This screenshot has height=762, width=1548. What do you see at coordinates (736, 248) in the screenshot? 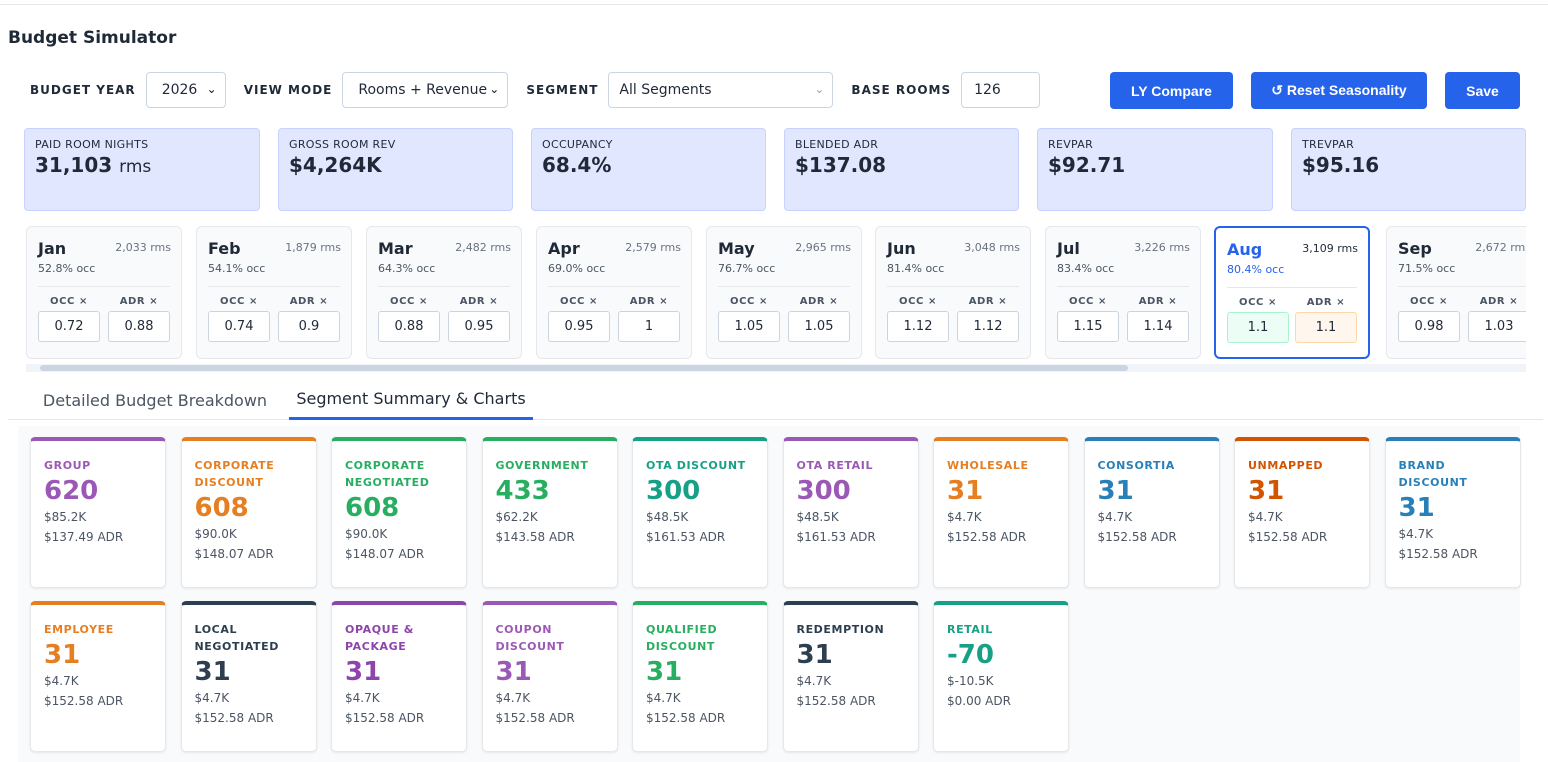
I see `month-name: May` at bounding box center [736, 248].